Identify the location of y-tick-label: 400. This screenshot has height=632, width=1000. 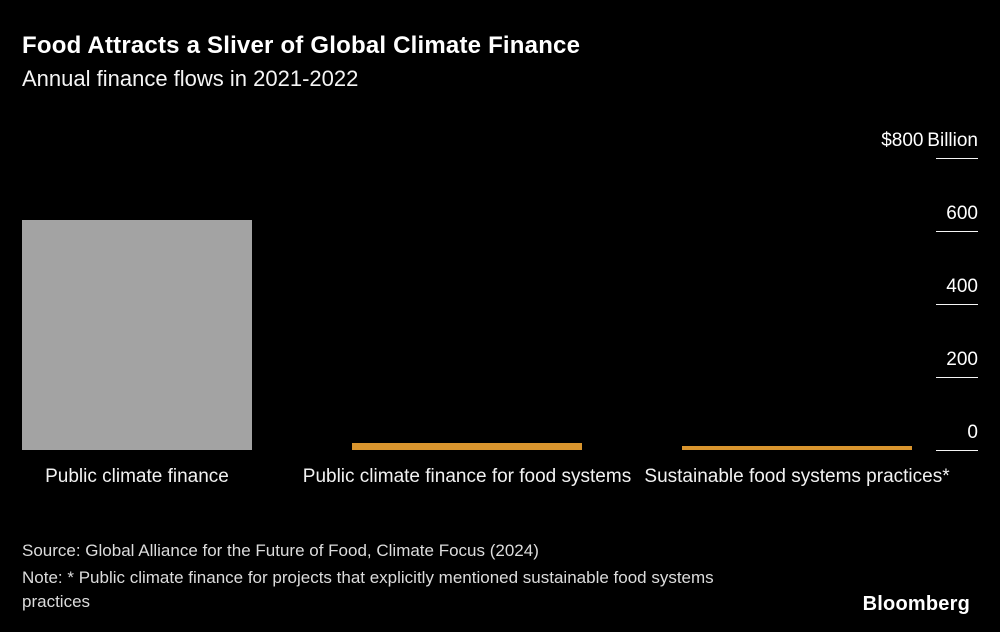
(962, 286).